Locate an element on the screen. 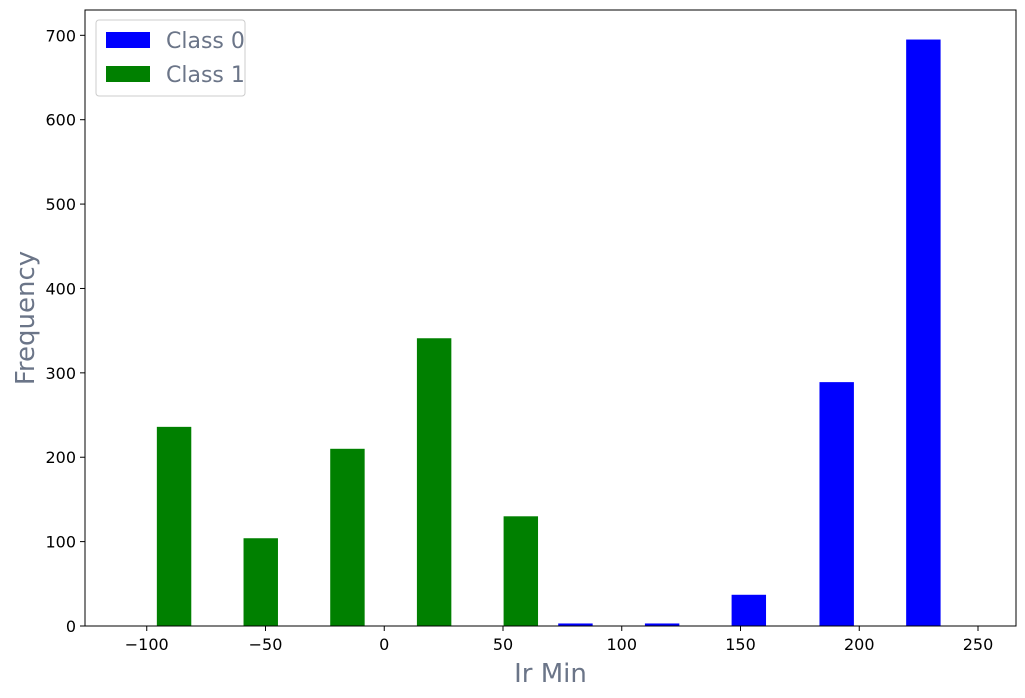 Image resolution: width=1025 pixels, height=698 pixels. y-tick-label: 300 is located at coordinates (60, 373).